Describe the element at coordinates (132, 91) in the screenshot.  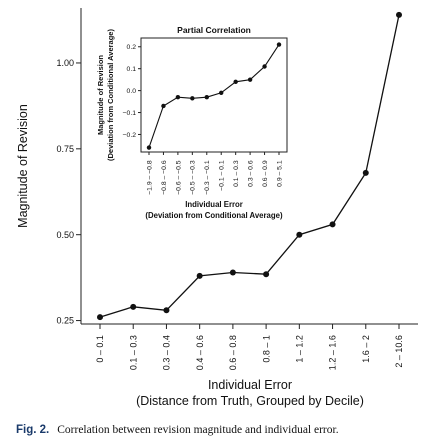
I see `inset-y-tick-label: 0.0` at that location.